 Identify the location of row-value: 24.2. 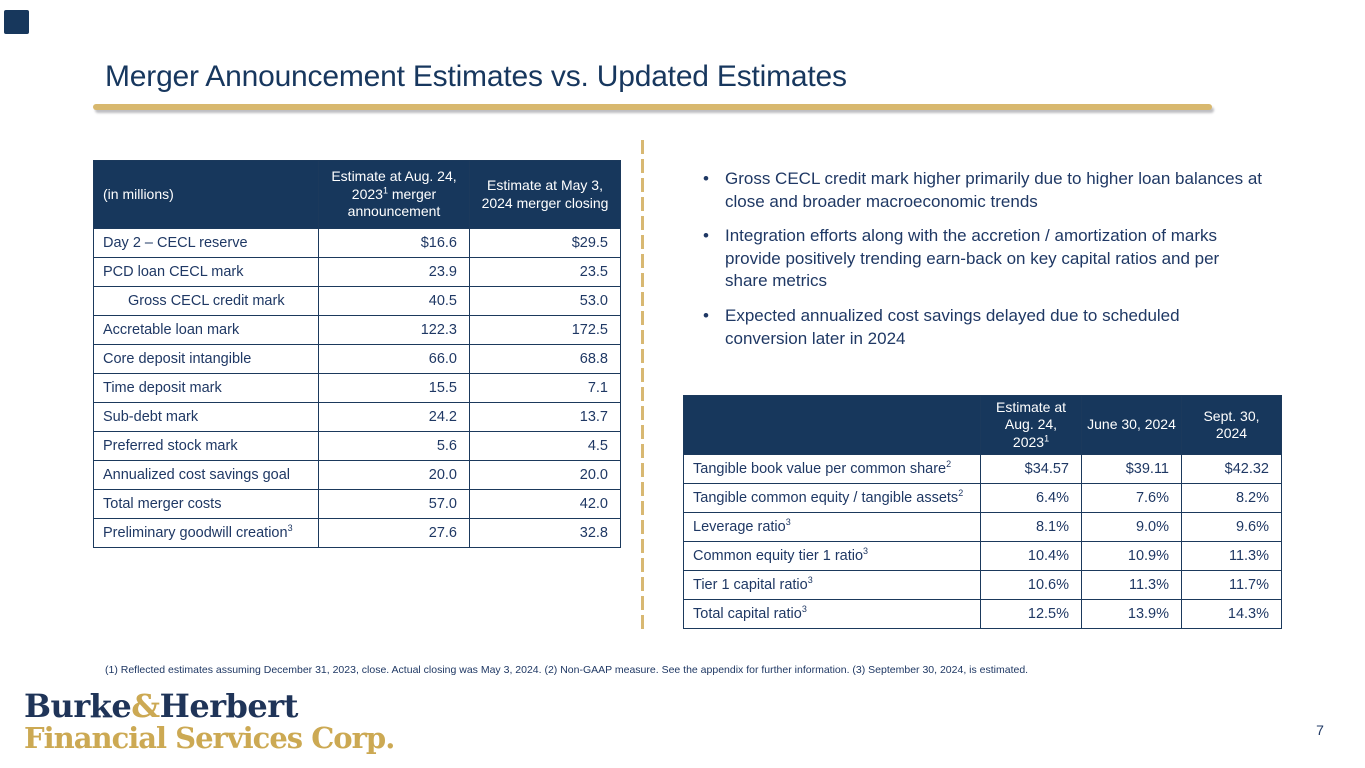
(394, 417).